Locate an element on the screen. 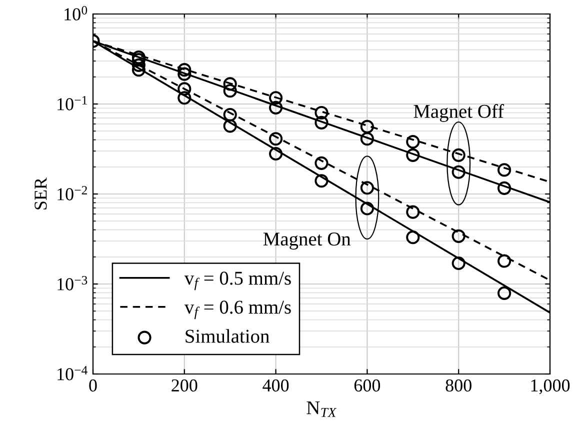  x-tick-label: 600 is located at coordinates (367, 385).